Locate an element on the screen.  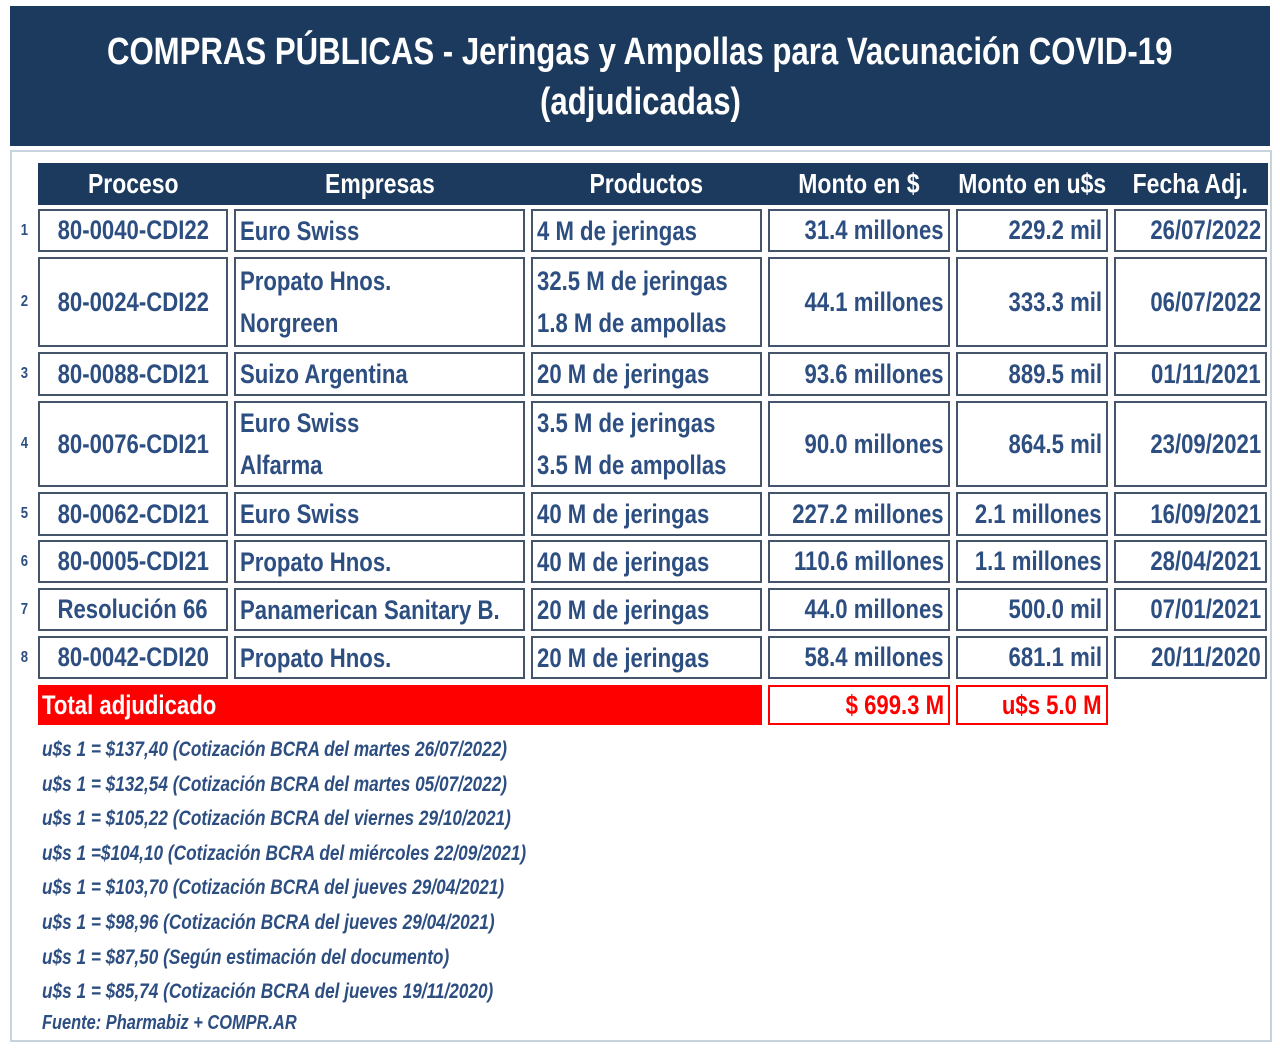
table-cell: Propato Hnos. Norgreen is located at coordinates (379, 302).